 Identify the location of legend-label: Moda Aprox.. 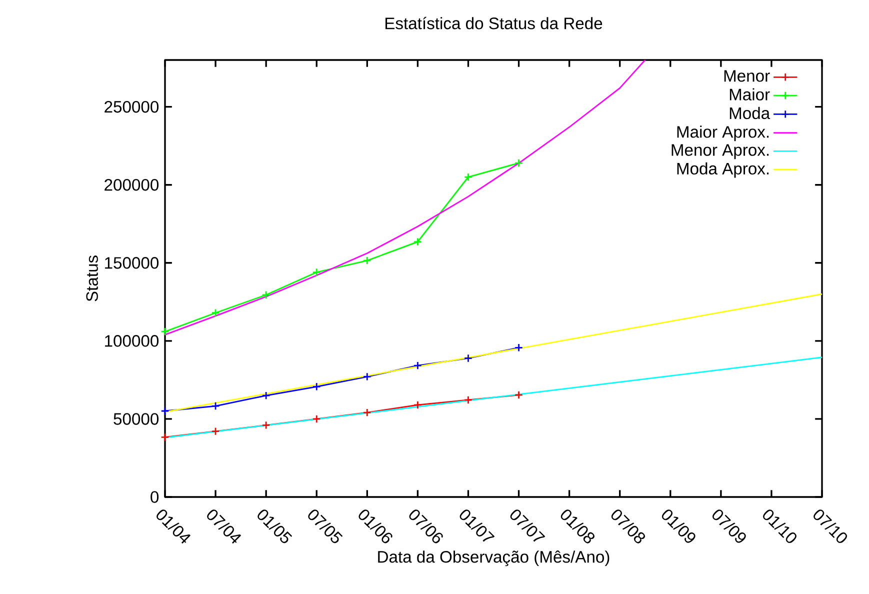
(723, 170).